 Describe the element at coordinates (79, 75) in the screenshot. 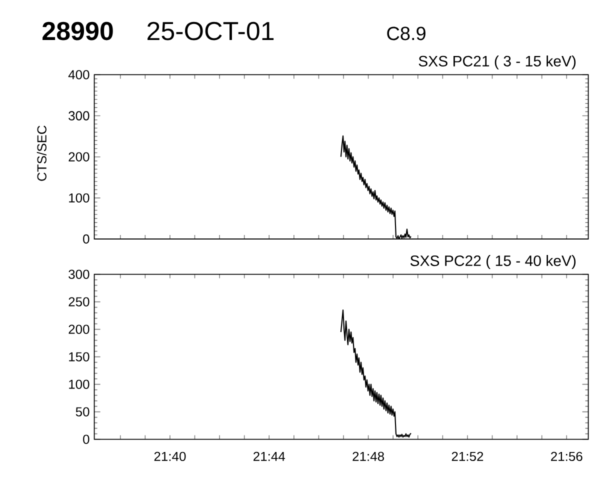

I see `y-tick-label: 400` at that location.